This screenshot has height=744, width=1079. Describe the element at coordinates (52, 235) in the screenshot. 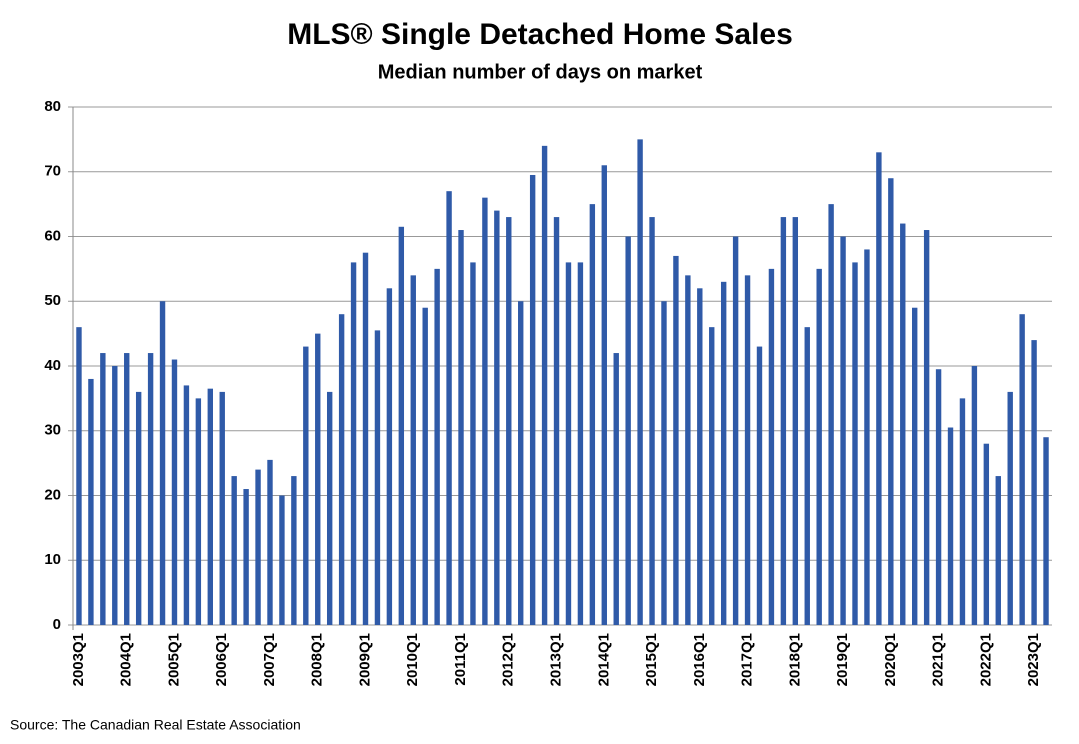

I see `y-tick-label: 60` at that location.